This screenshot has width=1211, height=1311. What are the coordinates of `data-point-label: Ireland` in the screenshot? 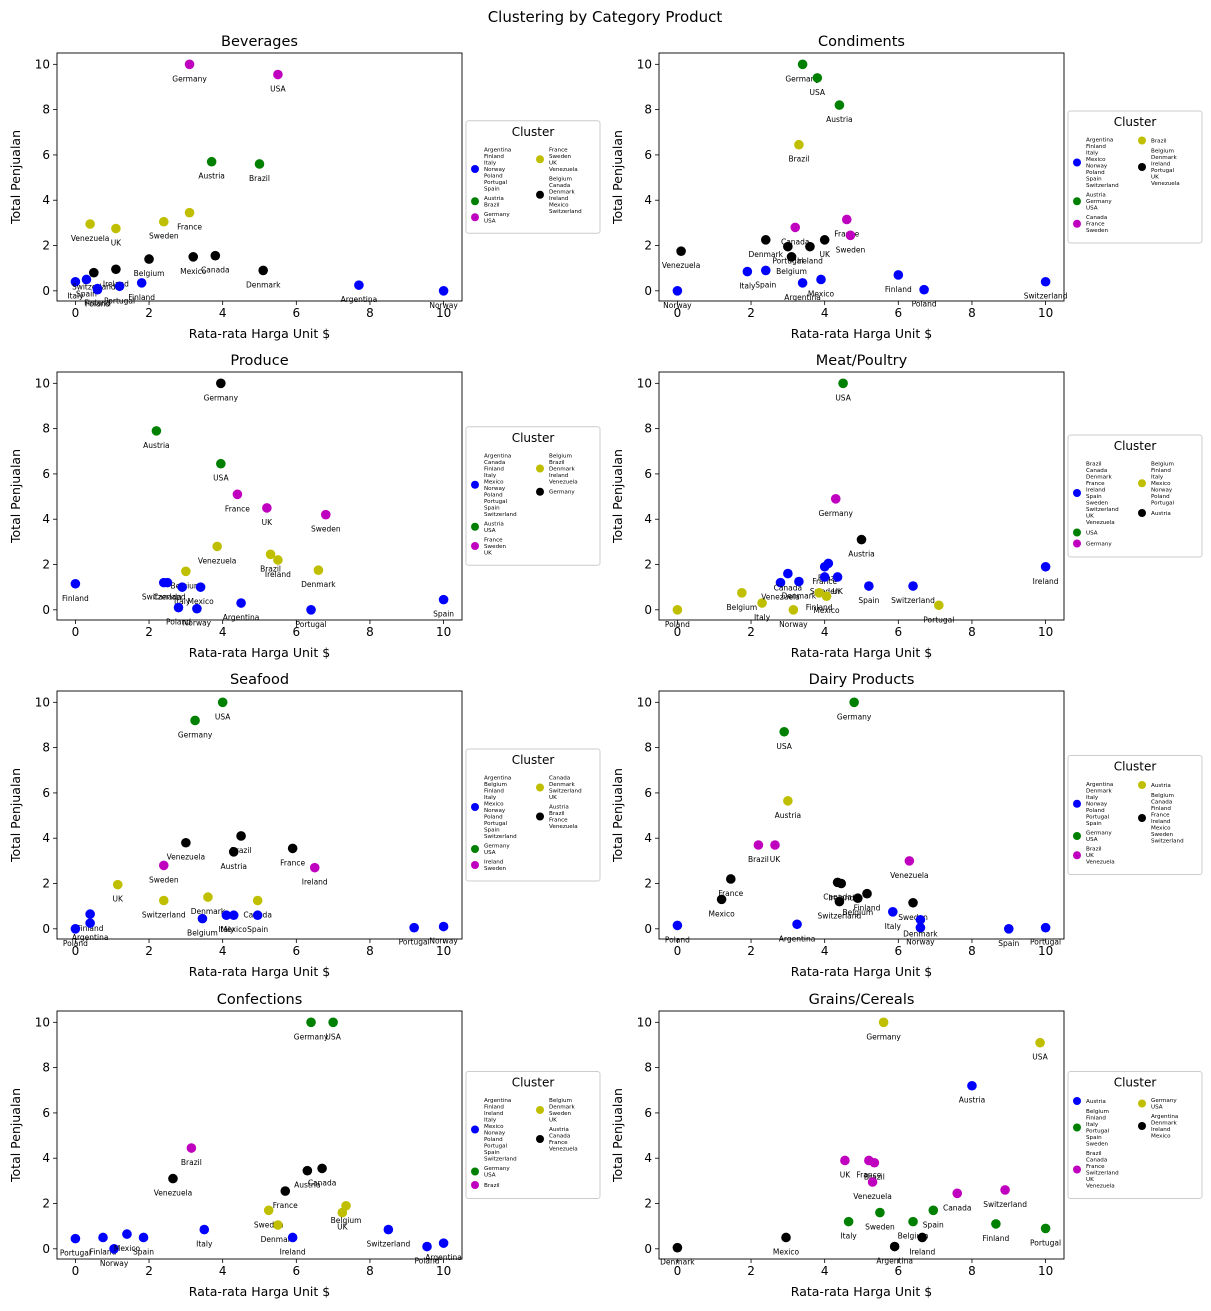 It's located at (1046, 581).